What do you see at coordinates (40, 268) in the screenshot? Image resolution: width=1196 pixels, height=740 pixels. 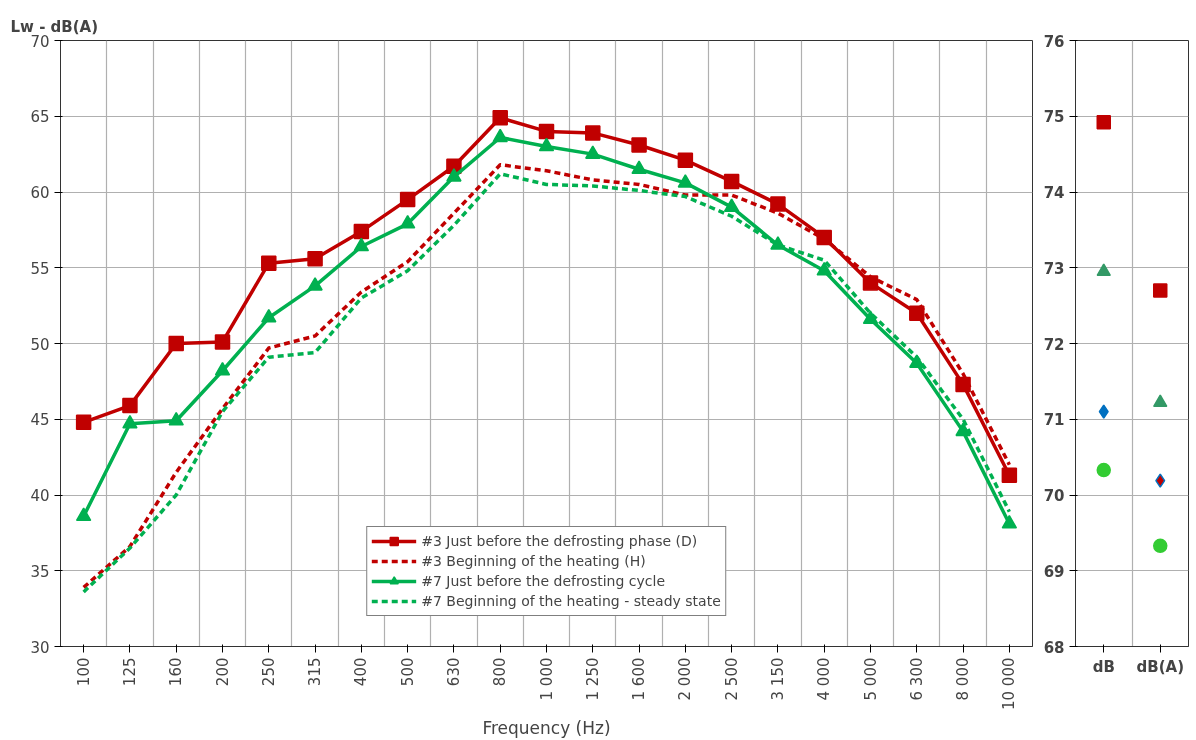 I see `y-tick-label: 55` at bounding box center [40, 268].